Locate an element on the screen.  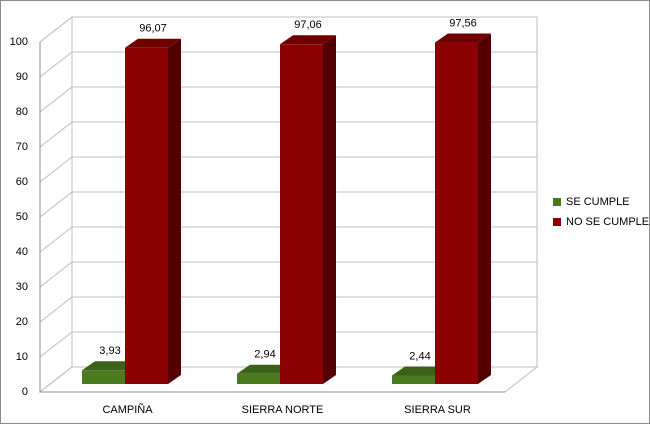
y-tick-label: 40 is located at coordinates (22, 252).